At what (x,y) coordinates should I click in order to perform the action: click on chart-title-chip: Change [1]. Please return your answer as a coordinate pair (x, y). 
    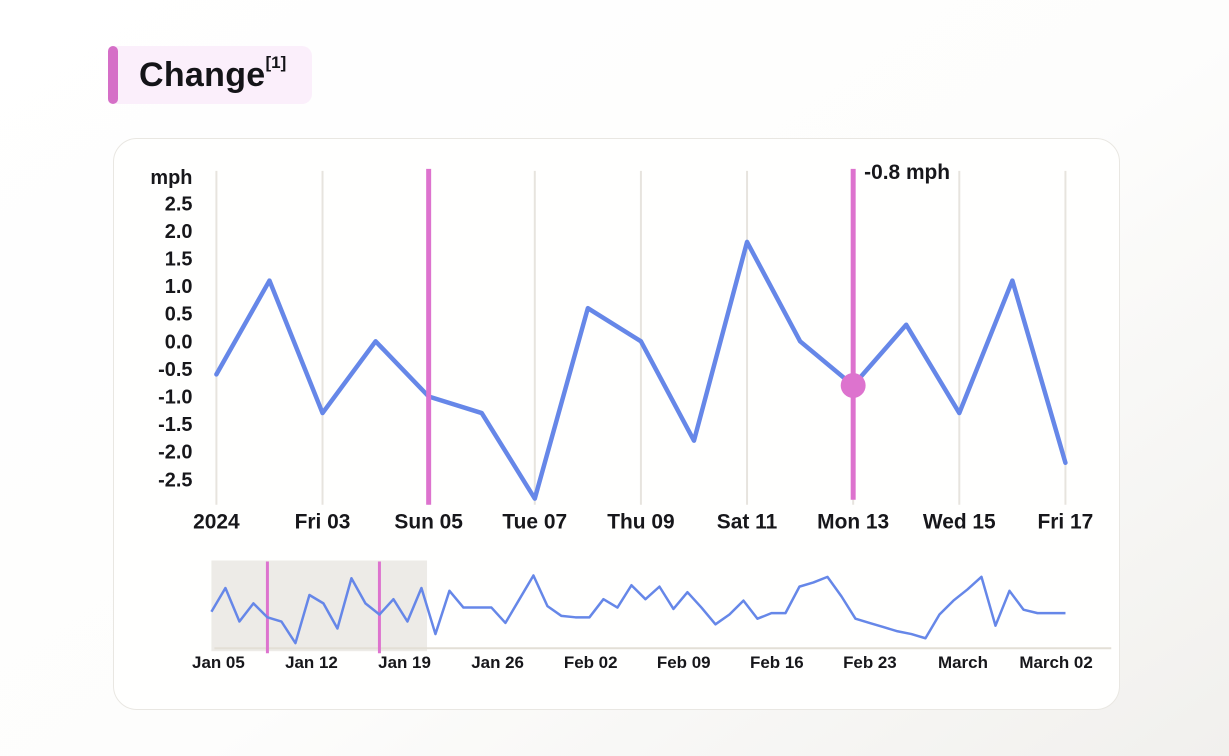
    Looking at the image, I should click on (210, 75).